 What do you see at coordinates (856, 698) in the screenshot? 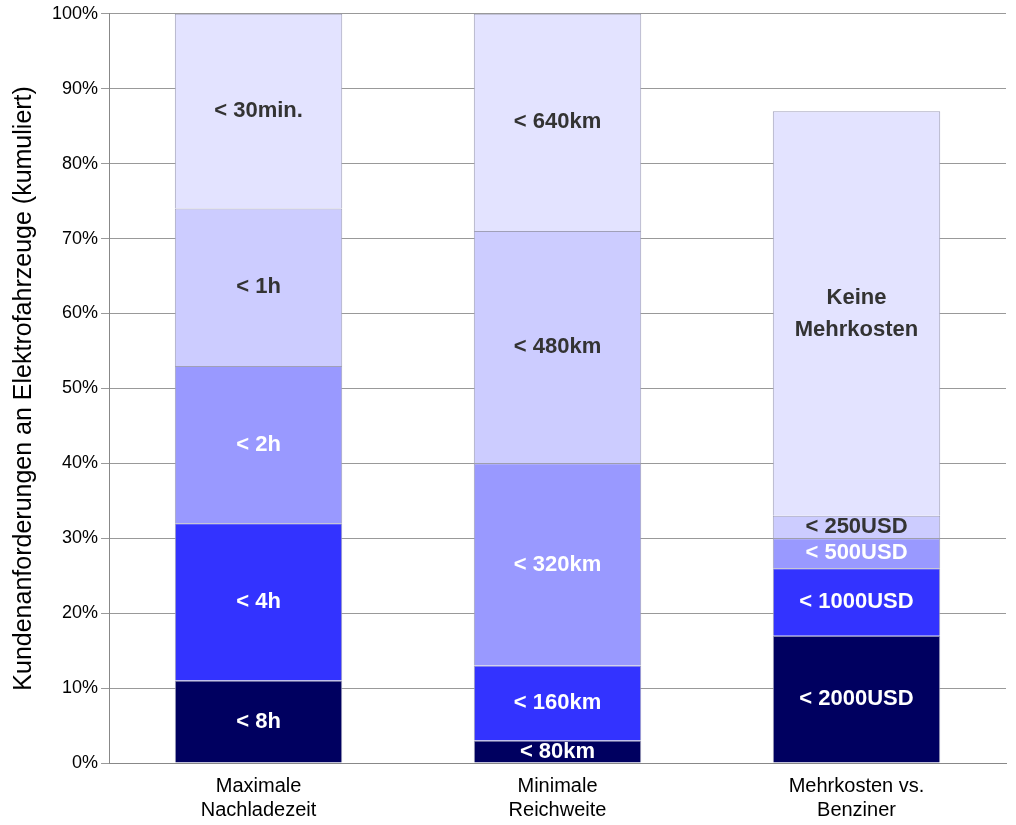
I see `data-label: < 2000USD` at bounding box center [856, 698].